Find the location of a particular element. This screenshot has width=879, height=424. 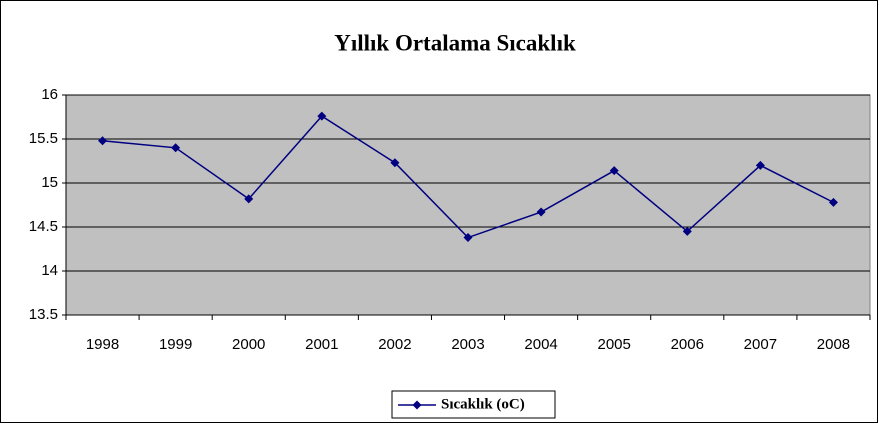

y-tick-label: 15 is located at coordinates (49, 182).